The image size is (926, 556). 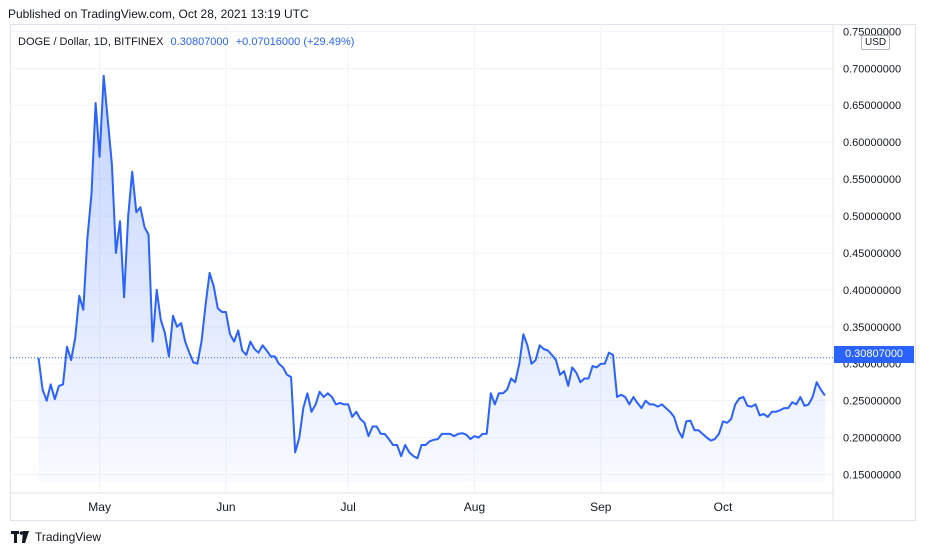 I want to click on x-tick-label: Sep, so click(x=601, y=507).